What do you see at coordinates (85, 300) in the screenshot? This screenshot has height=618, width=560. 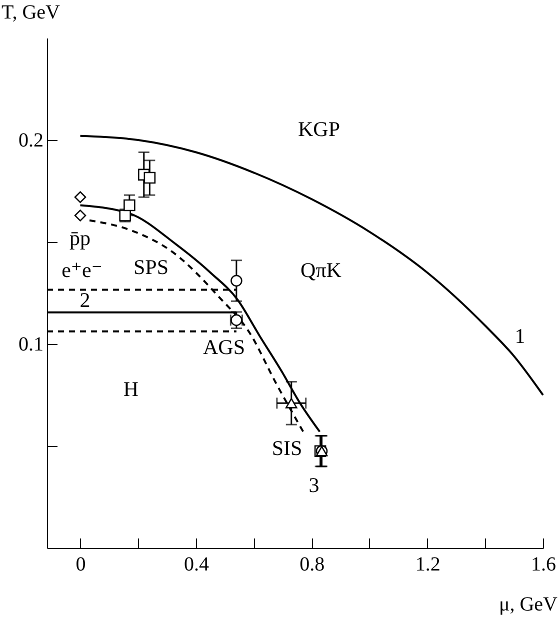 I see `annotation: 2` at bounding box center [85, 300].